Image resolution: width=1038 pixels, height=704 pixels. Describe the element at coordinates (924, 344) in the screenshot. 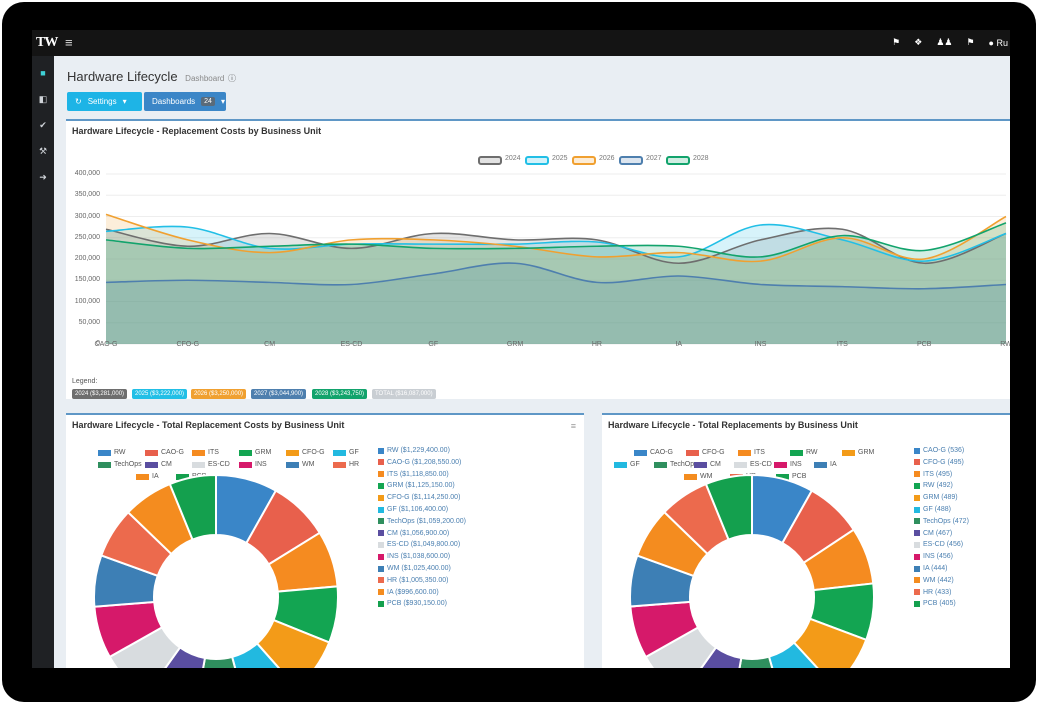

I see `x-tick-label: PCB` at that location.